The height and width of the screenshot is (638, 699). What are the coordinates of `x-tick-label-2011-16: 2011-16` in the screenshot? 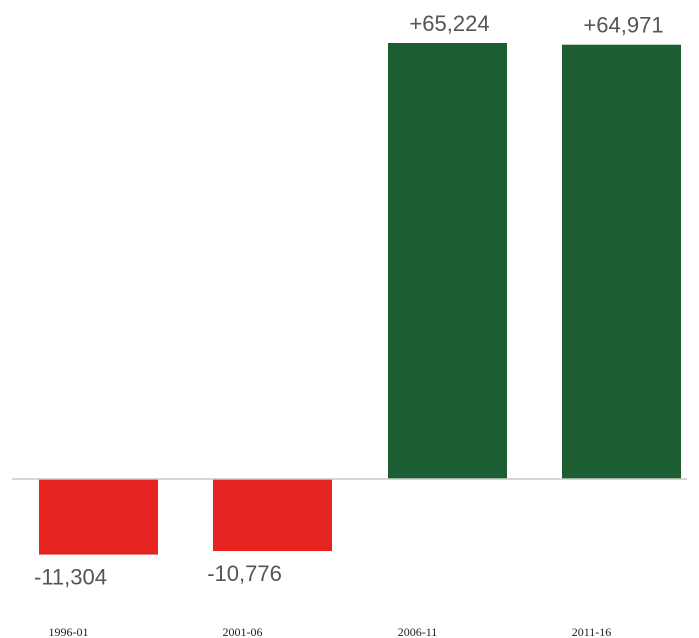 It's located at (592, 631).